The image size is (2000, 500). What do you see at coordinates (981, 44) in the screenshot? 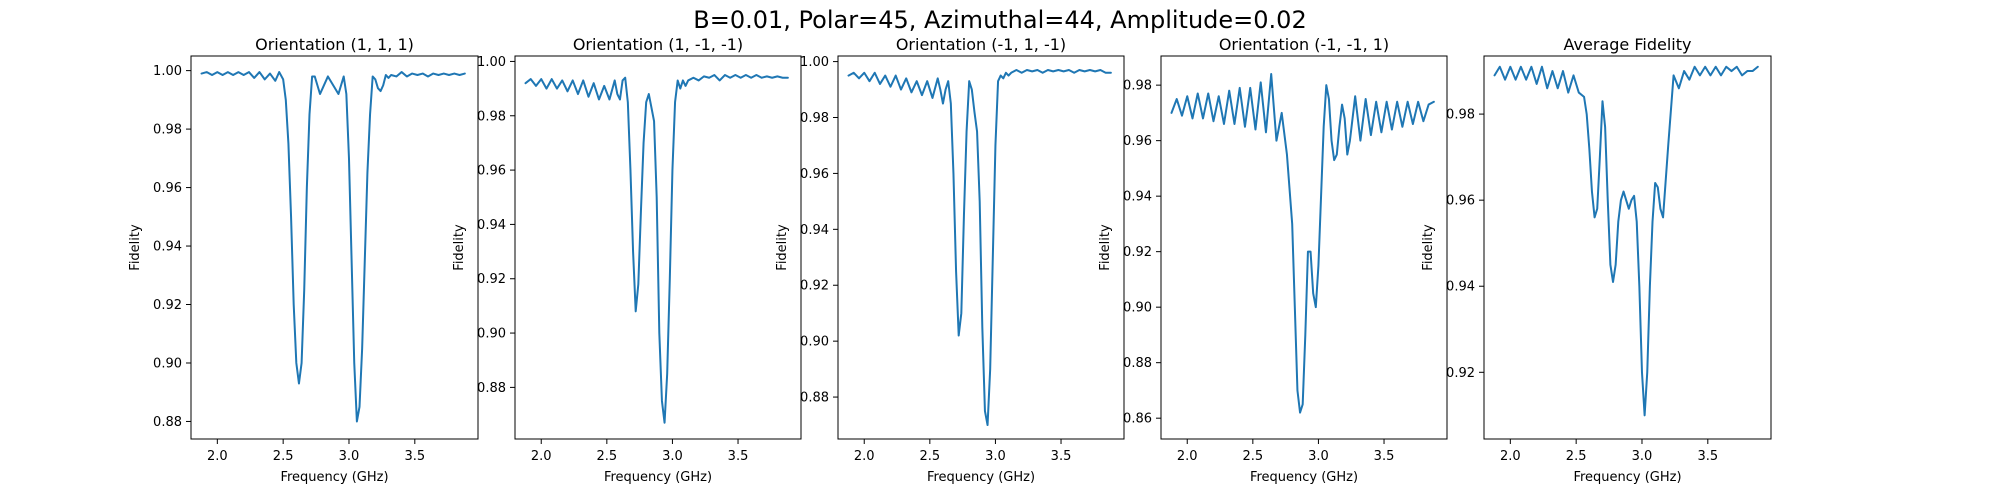
I see `subplot-title: Orientation (-1, 1, -1)` at bounding box center [981, 44].